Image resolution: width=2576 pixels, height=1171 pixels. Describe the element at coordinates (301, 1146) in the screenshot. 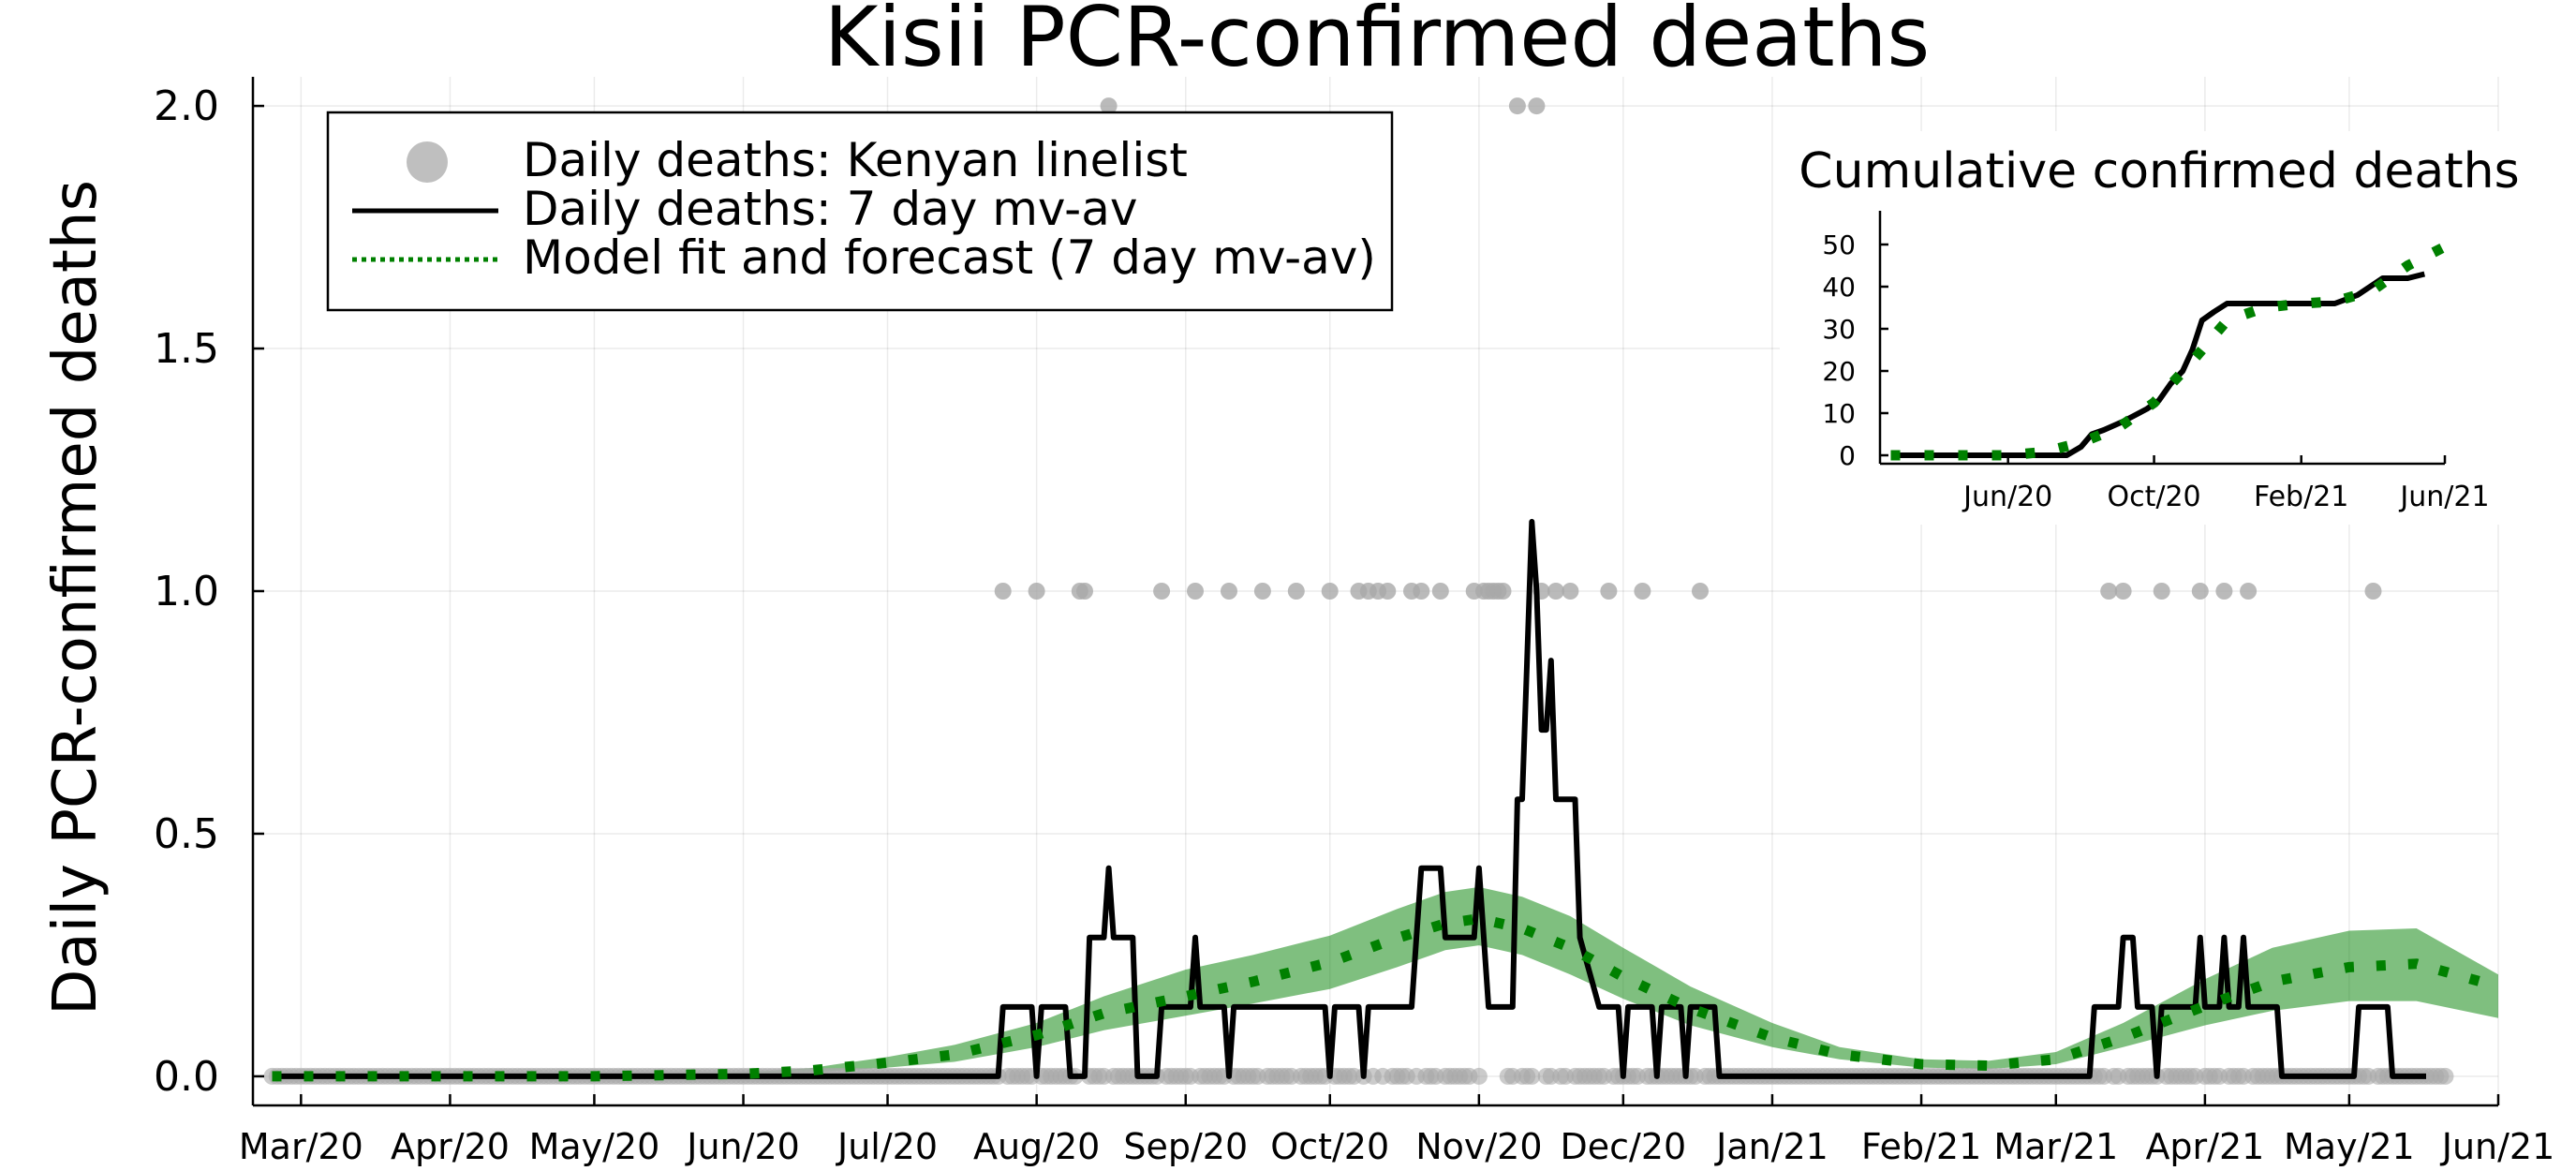

I see `x-tick-label: Mar/20` at that location.